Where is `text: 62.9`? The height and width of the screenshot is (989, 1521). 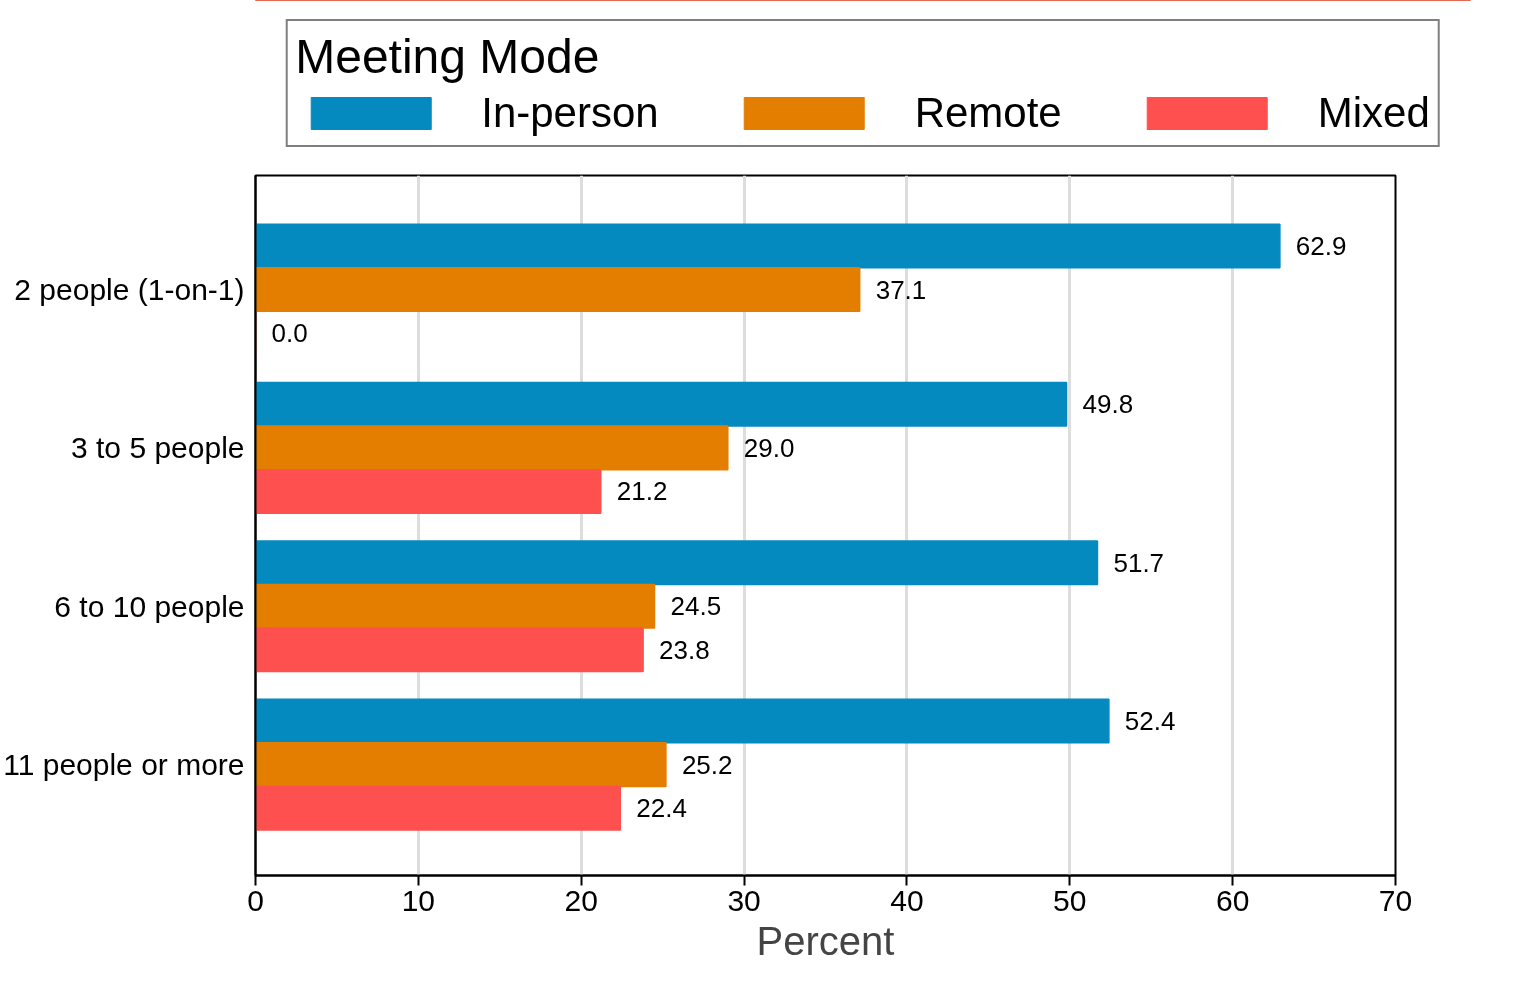
text: 62.9 is located at coordinates (1321, 245).